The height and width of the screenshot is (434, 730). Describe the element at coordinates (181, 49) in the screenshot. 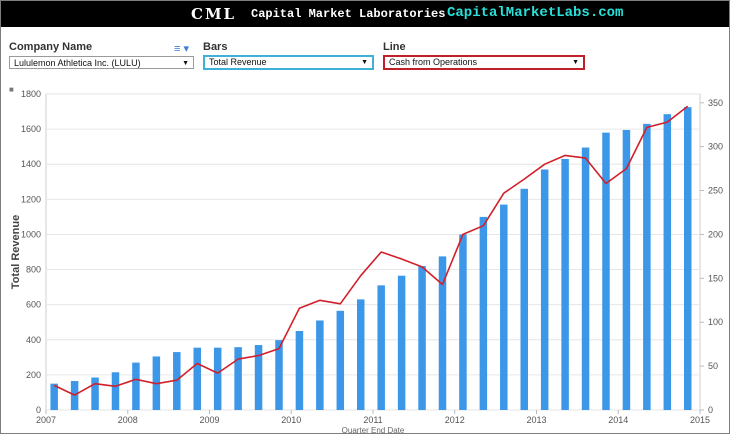

I see `list-filter-icon: ≡ ▾` at that location.